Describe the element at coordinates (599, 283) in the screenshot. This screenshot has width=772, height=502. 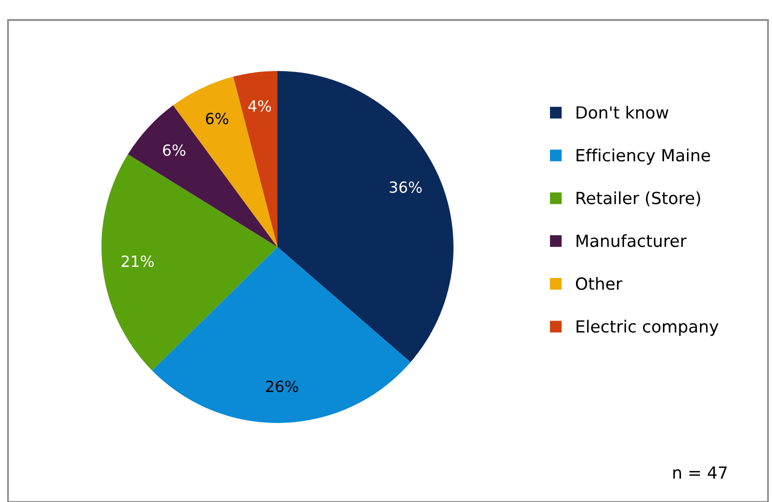
I see `legend-label: Other` at that location.